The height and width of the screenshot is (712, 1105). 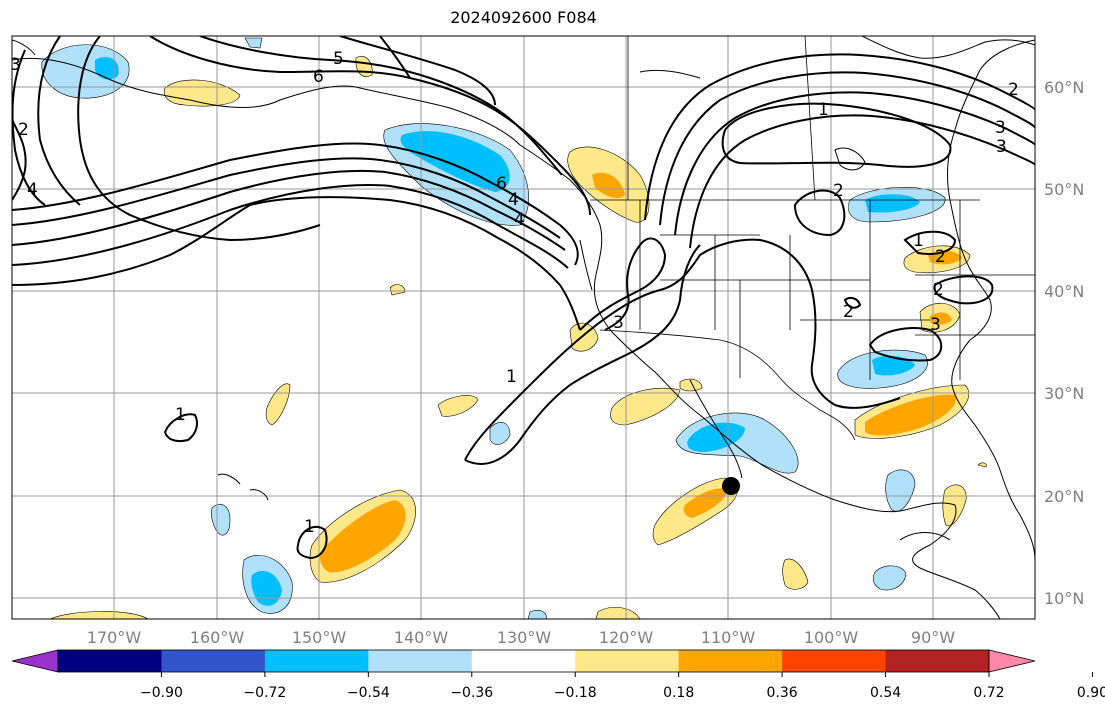 I want to click on contour-label: 5, so click(x=338, y=59).